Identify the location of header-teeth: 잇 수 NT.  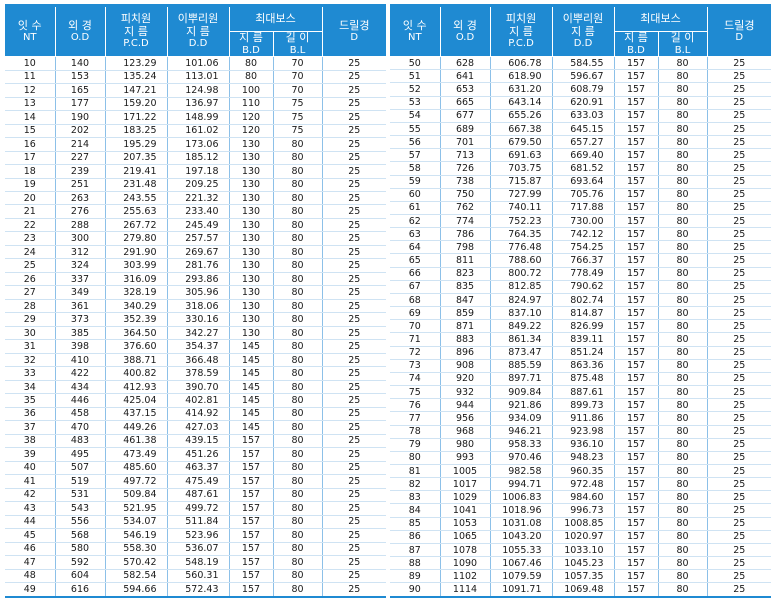
(30, 31).